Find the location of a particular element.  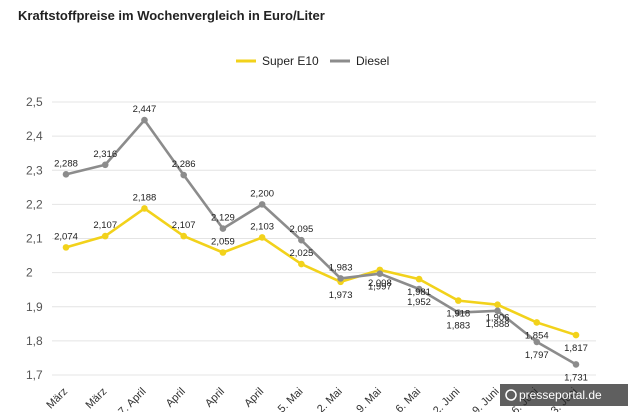

y-tick-label: 2 is located at coordinates (29, 273).